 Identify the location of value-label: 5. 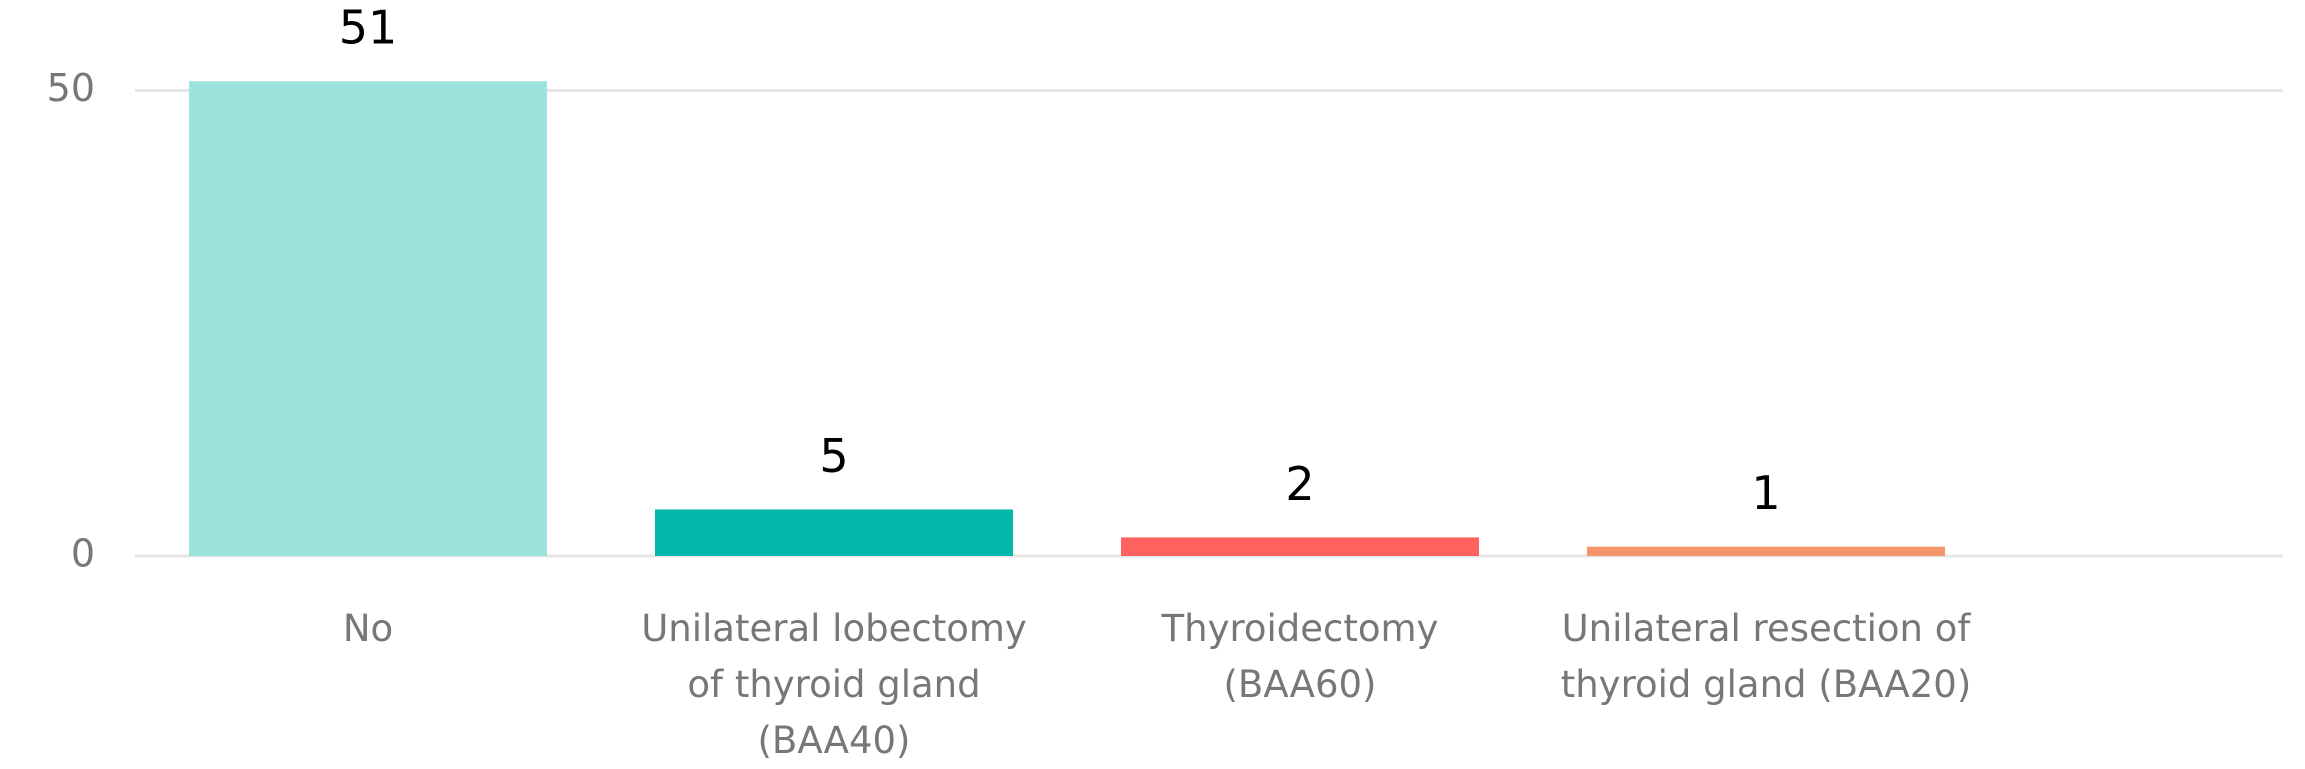
(833, 456).